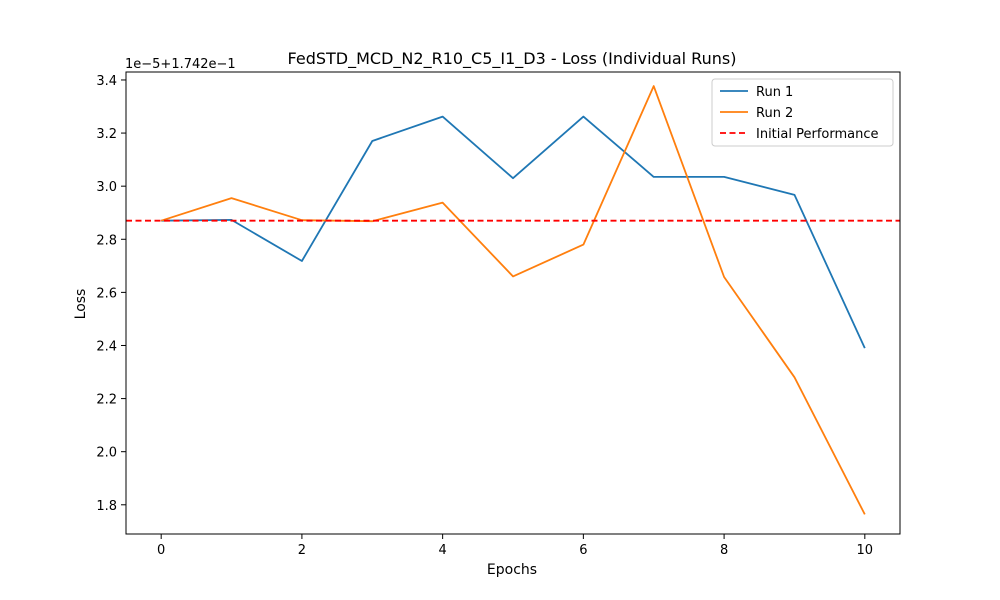 The height and width of the screenshot is (600, 1000). I want to click on y-tick-label: 2.2, so click(106, 400).